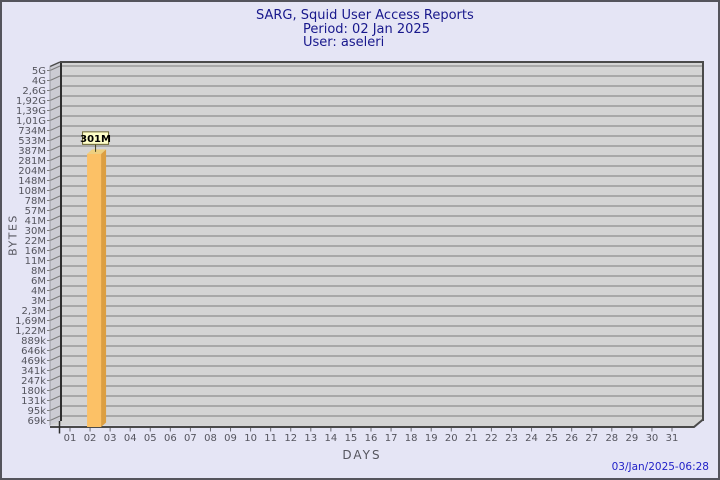  I want to click on plot-floor, so click(376, 424).